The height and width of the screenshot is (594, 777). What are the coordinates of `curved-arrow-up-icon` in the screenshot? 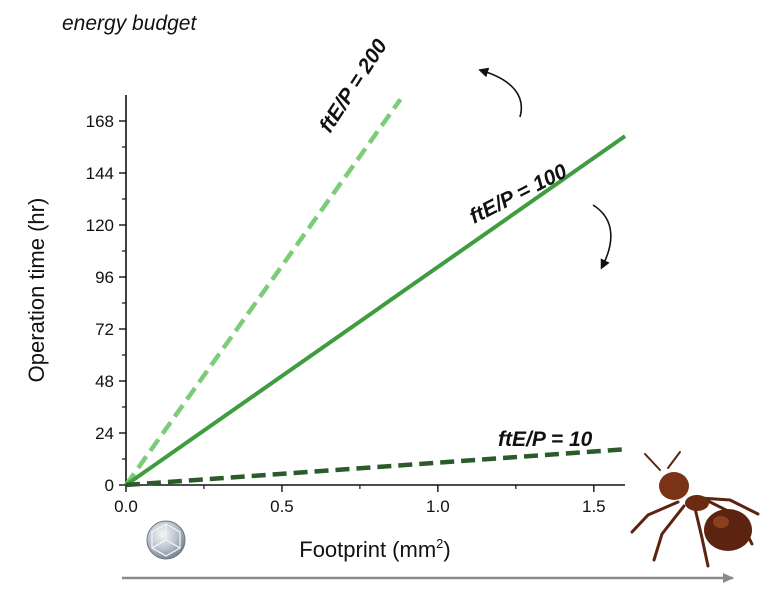 It's located at (500, 92).